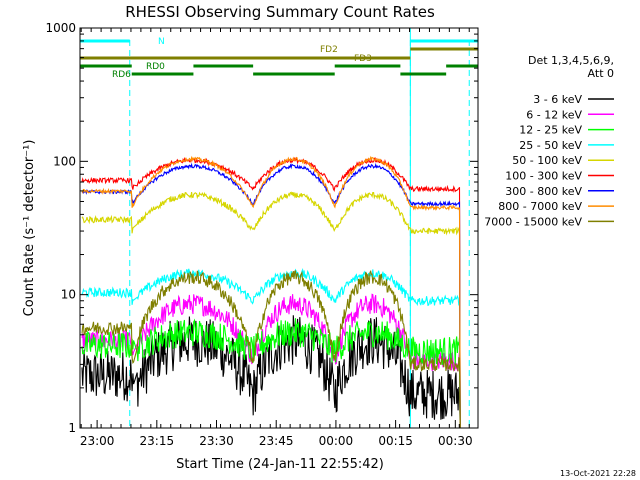 The height and width of the screenshot is (480, 640). Describe the element at coordinates (121, 75) in the screenshot. I see `annotation-label-2: RD6` at that location.